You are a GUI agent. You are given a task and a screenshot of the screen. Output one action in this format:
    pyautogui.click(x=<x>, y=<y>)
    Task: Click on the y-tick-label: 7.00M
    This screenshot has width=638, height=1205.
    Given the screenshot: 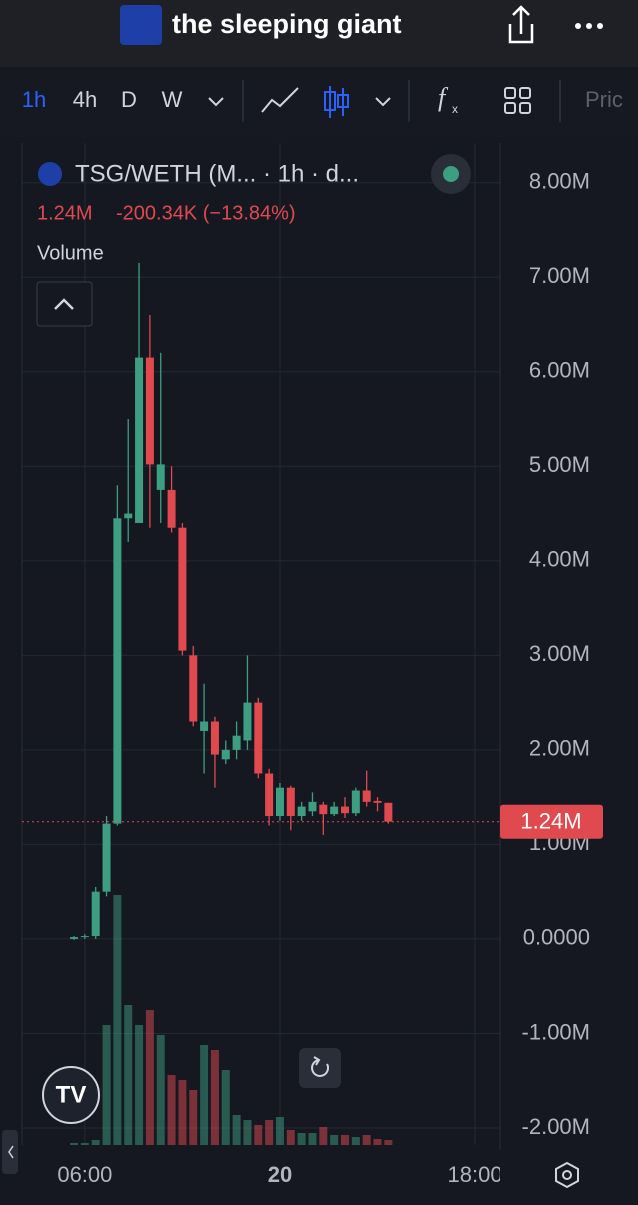 What is the action you would take?
    pyautogui.click(x=559, y=275)
    